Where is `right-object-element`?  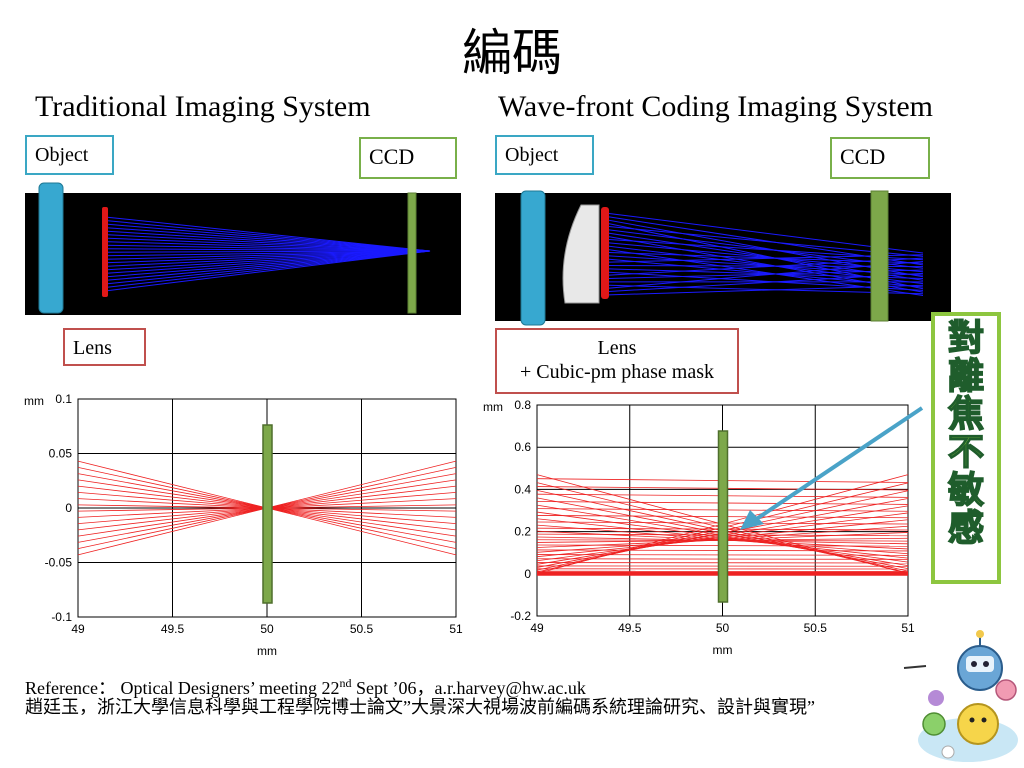
right-object-element is located at coordinates (533, 258).